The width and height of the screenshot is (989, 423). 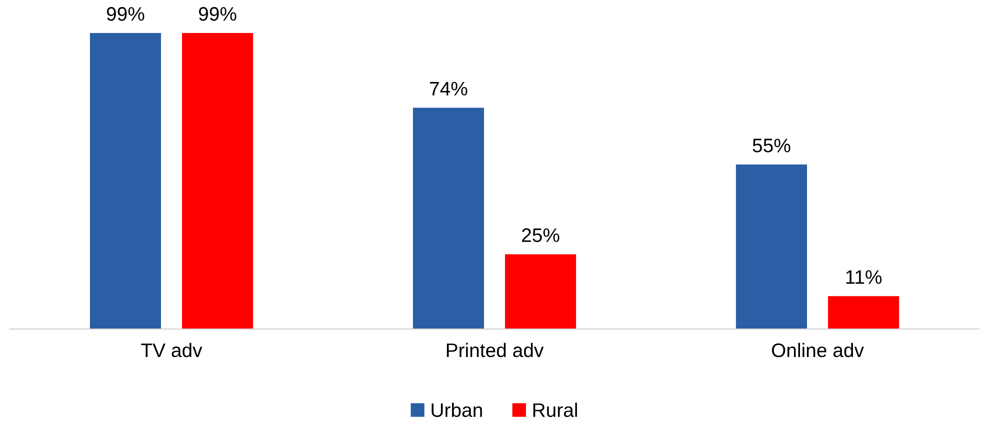 What do you see at coordinates (171, 350) in the screenshot?
I see `x-tick-label: TV adv` at bounding box center [171, 350].